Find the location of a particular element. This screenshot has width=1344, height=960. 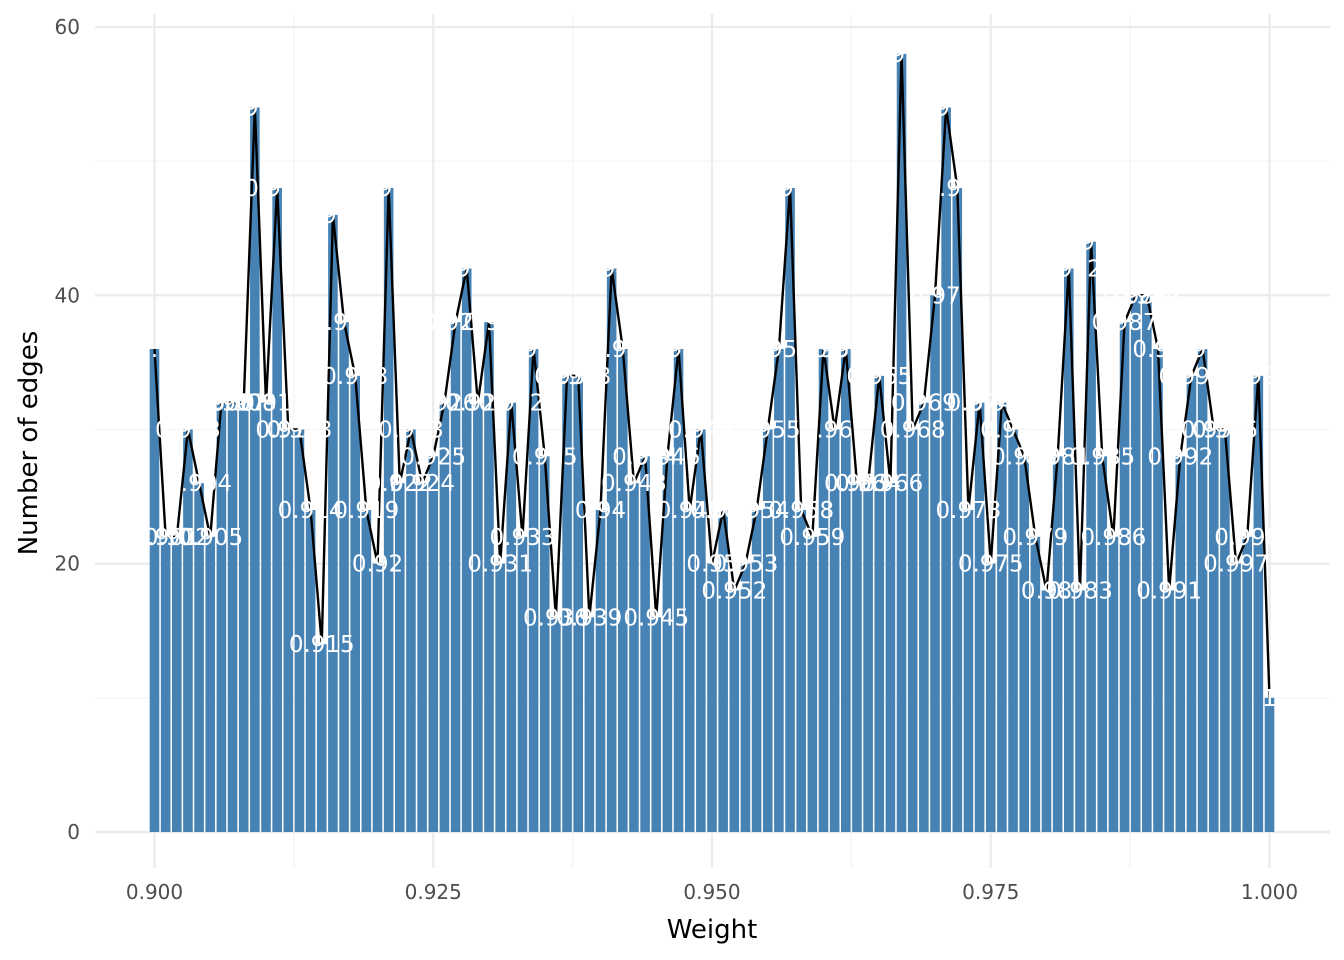

bar-label: 0.955 is located at coordinates (768, 431).